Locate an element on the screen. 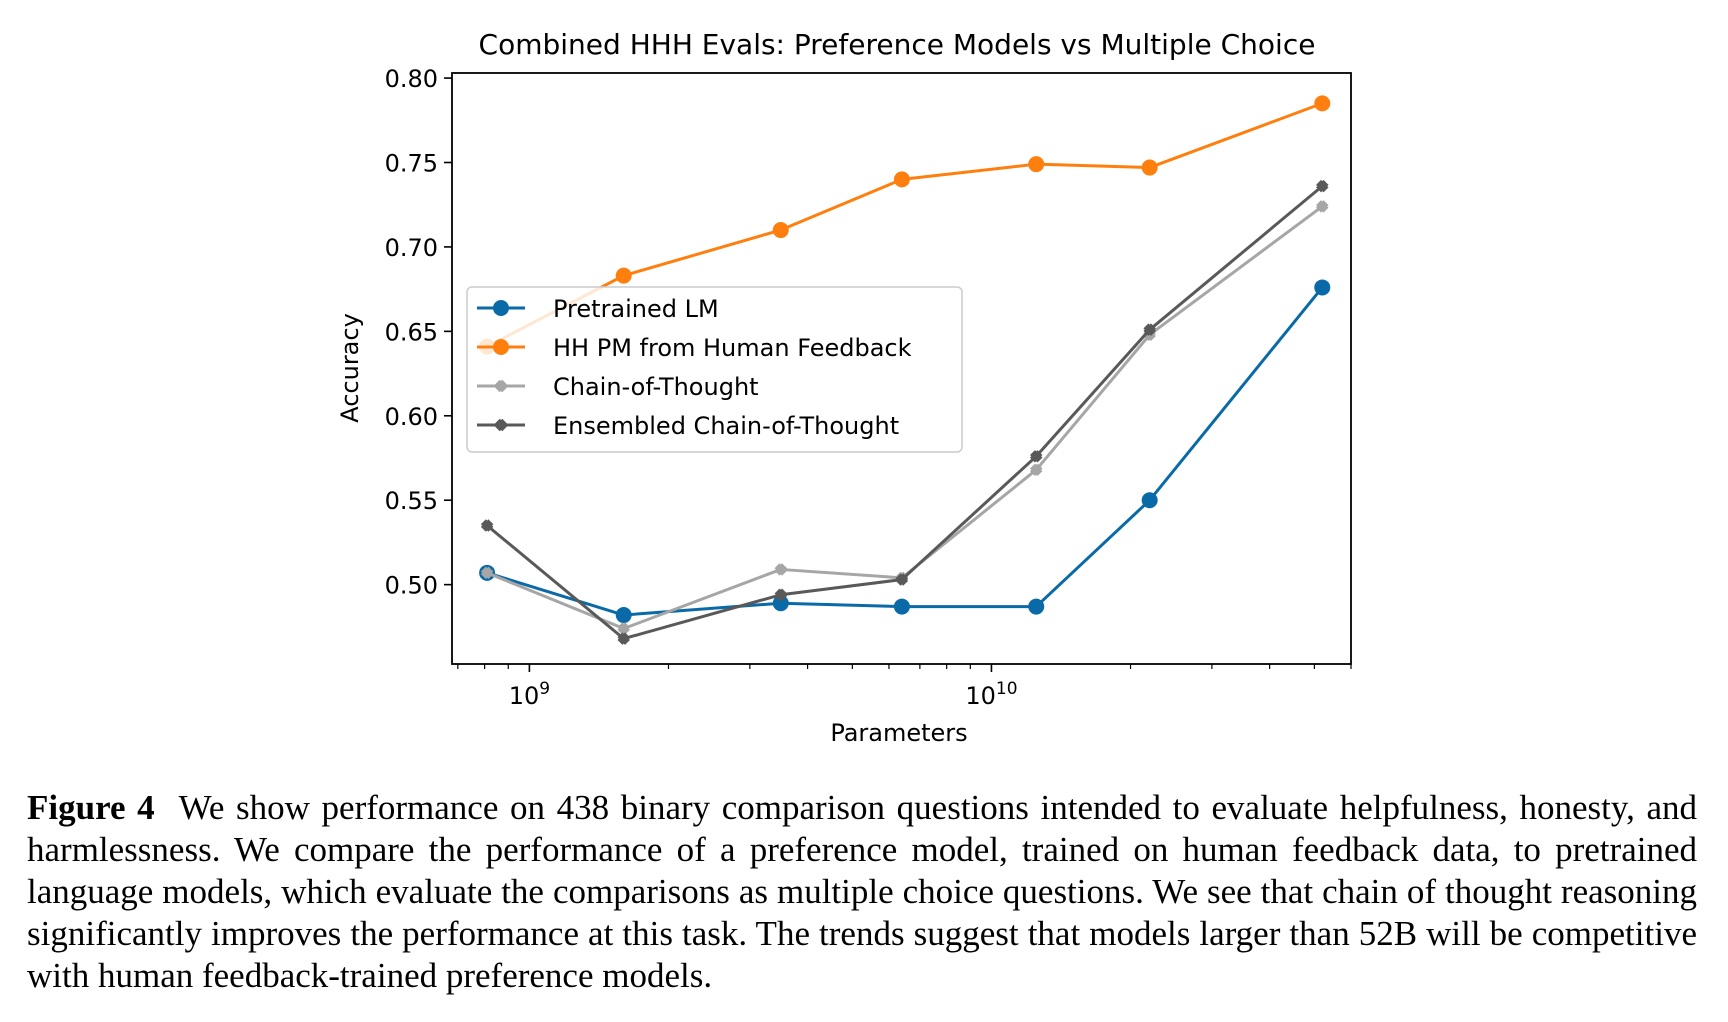 The width and height of the screenshot is (1728, 1022). y-tick-label: 0.55 is located at coordinates (411, 501).